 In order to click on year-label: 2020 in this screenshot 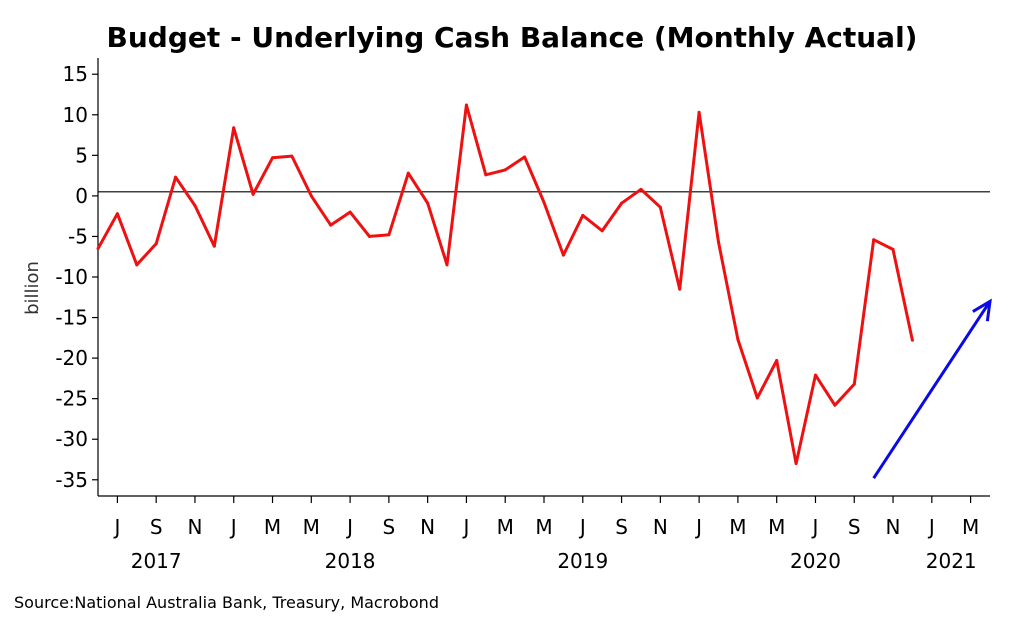, I will do `click(815, 561)`.